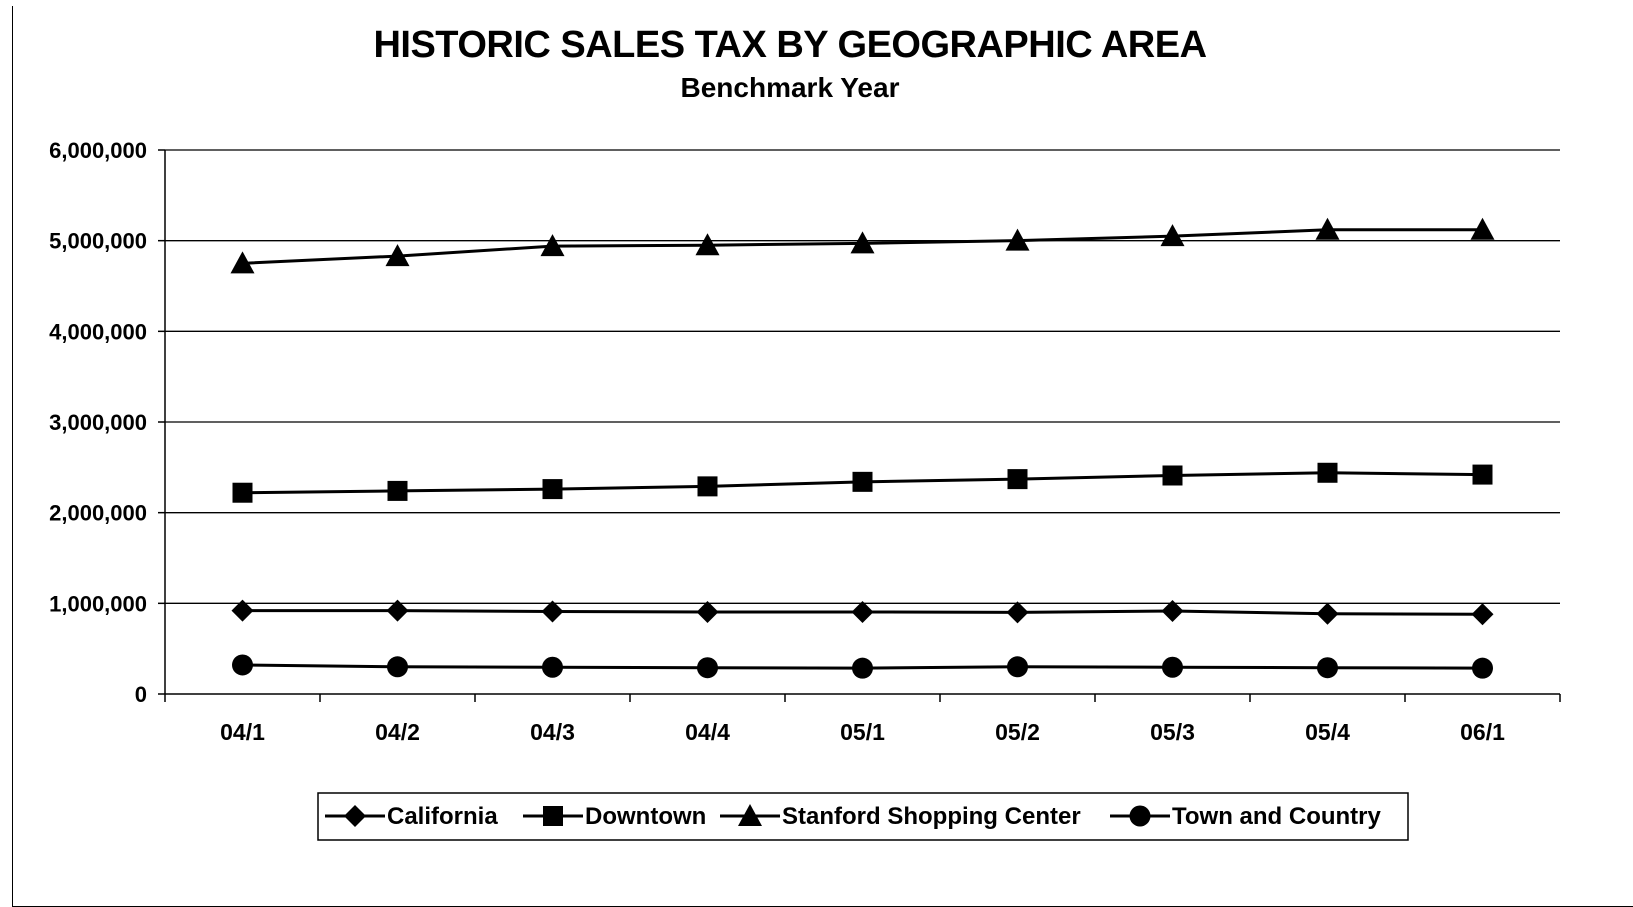  I want to click on x-tick-label: 06/1, so click(1482, 732).